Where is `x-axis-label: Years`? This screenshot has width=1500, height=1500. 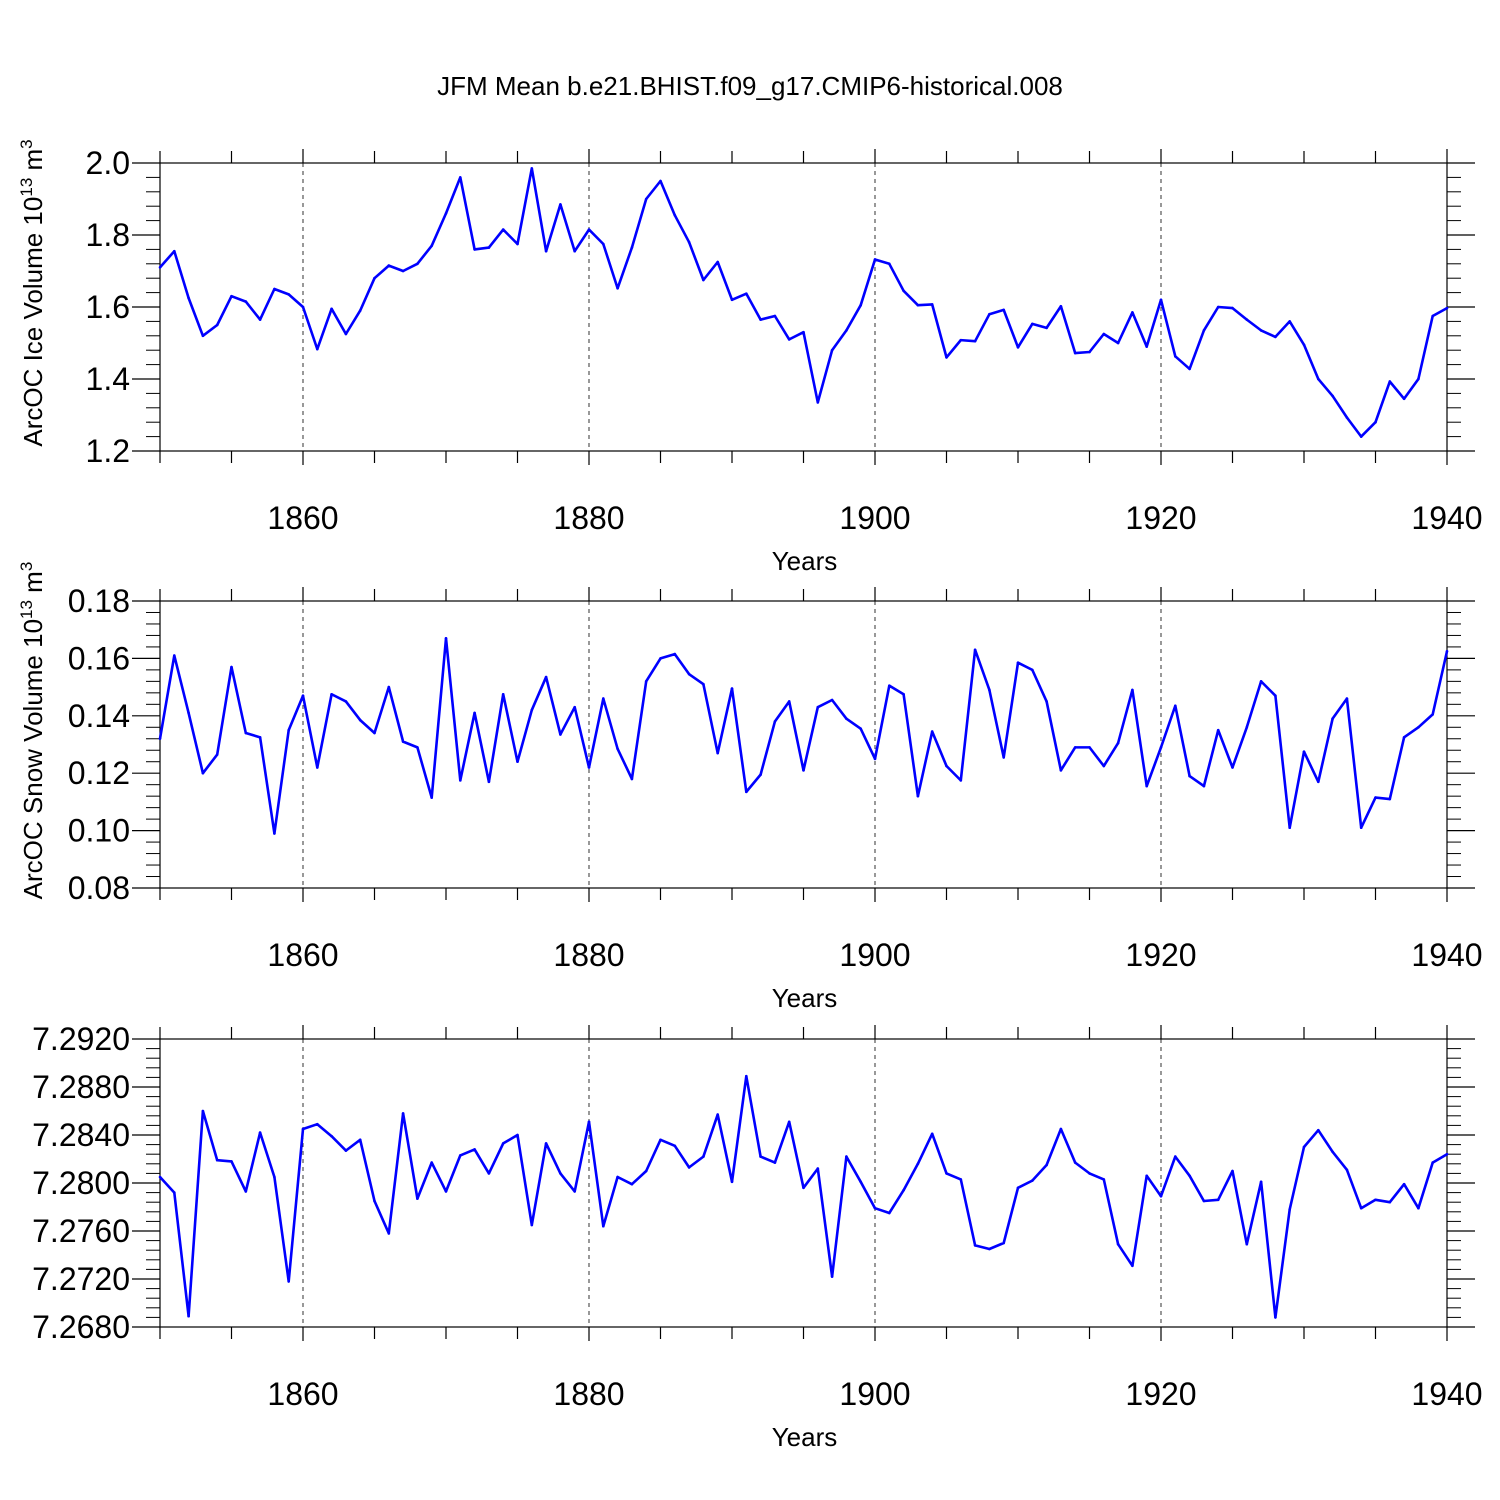 x-axis-label: Years is located at coordinates (805, 1437).